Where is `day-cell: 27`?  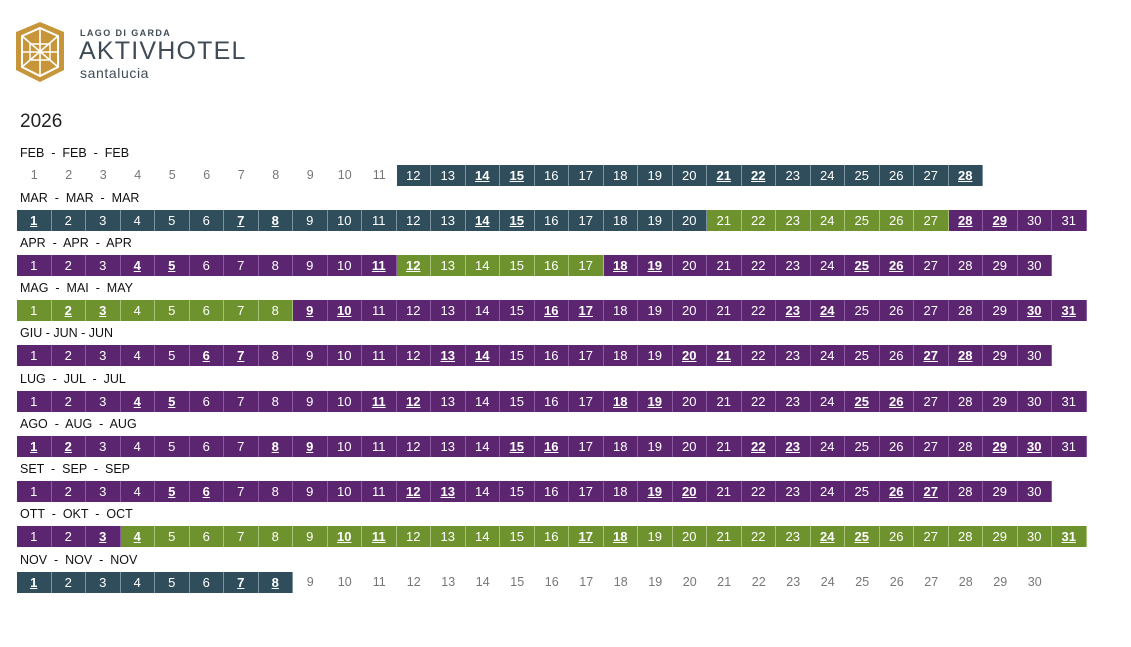 day-cell: 27 is located at coordinates (931, 265).